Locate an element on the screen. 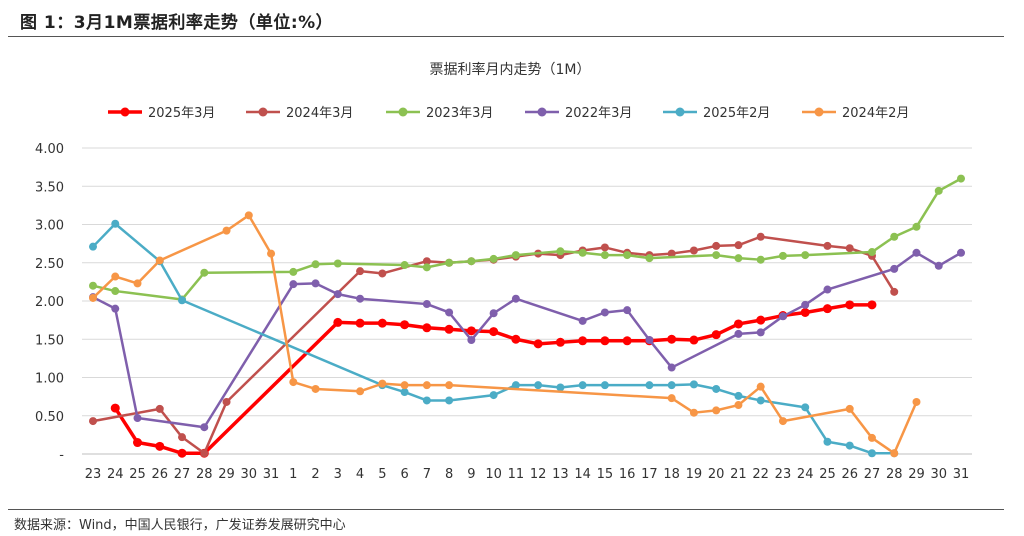 The width and height of the screenshot is (1024, 536). y-tick-label: 4.00 is located at coordinates (49, 149).